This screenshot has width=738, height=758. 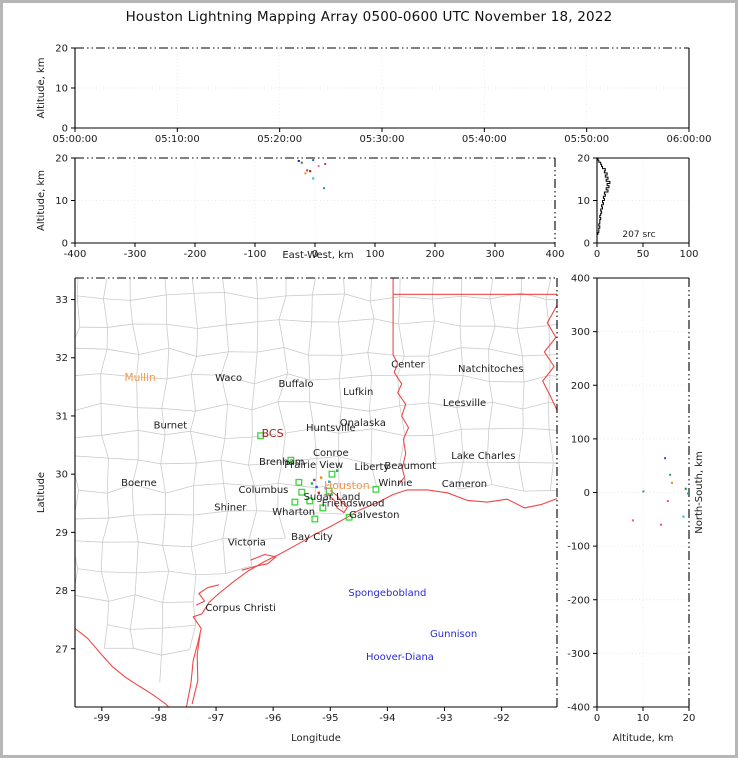 I want to click on x-tick-label: 05:50:00, so click(x=586, y=139).